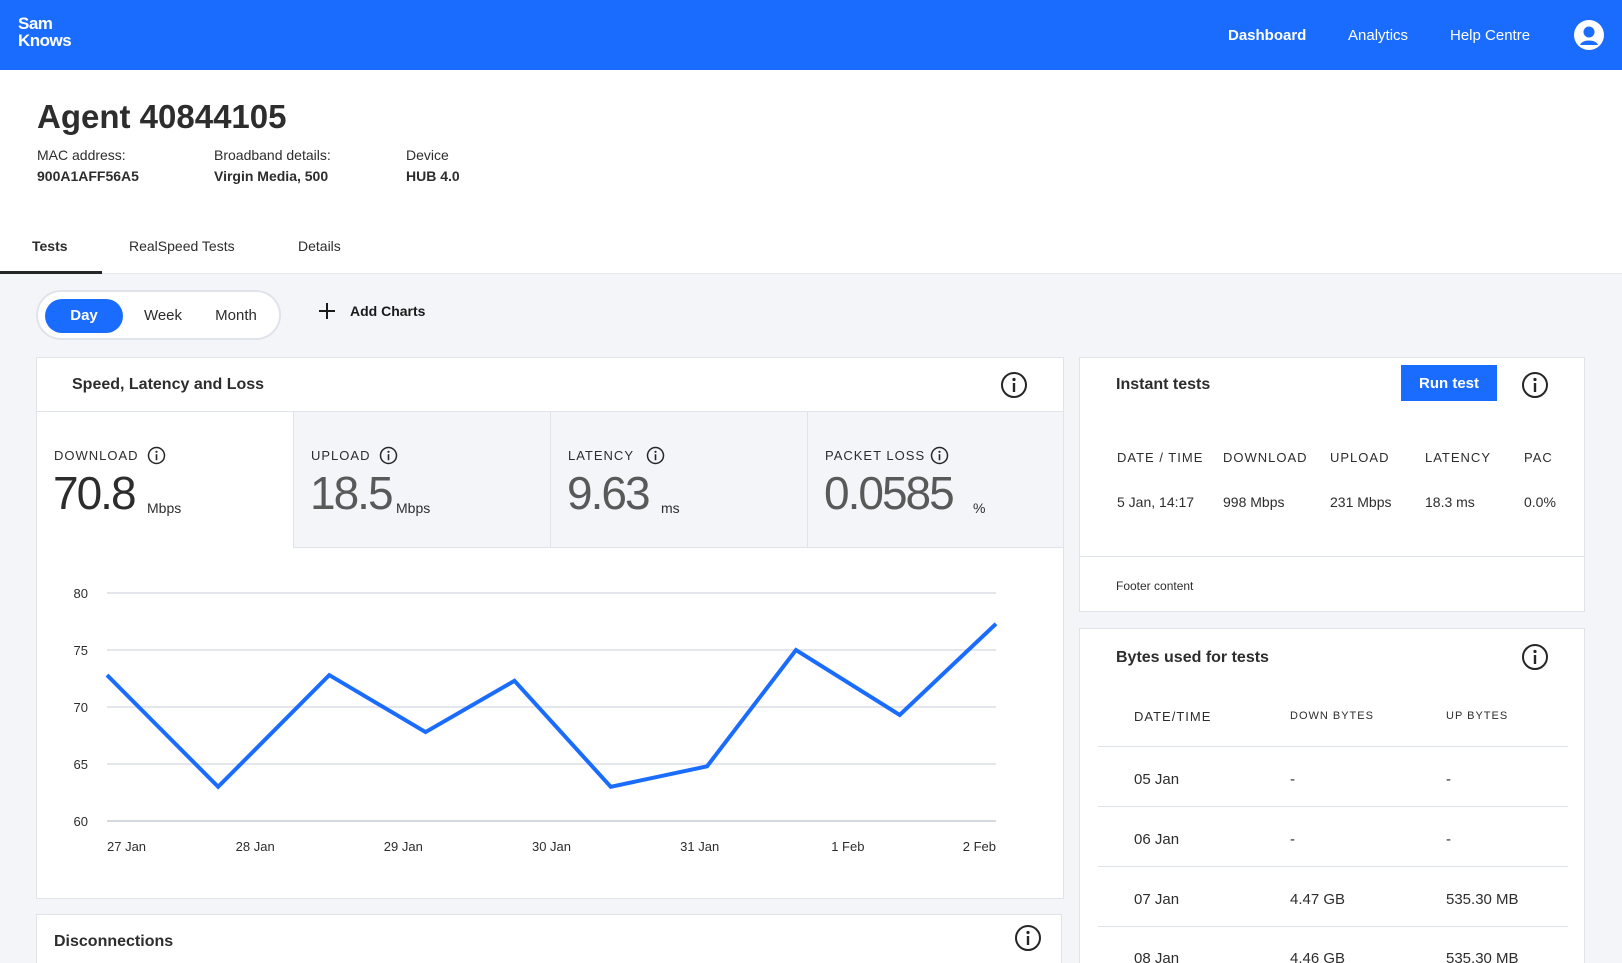 This screenshot has width=1622, height=963. Describe the element at coordinates (45, 40) in the screenshot. I see `logo-line-2: Knows` at that location.